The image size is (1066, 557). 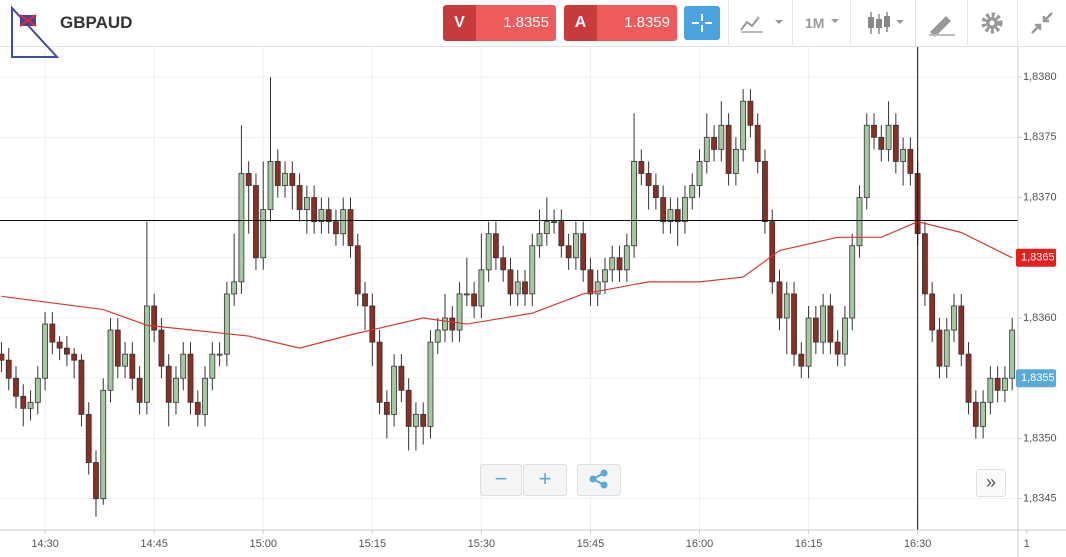 What do you see at coordinates (918, 544) in the screenshot?
I see `x-tick-label: 16:30` at bounding box center [918, 544].